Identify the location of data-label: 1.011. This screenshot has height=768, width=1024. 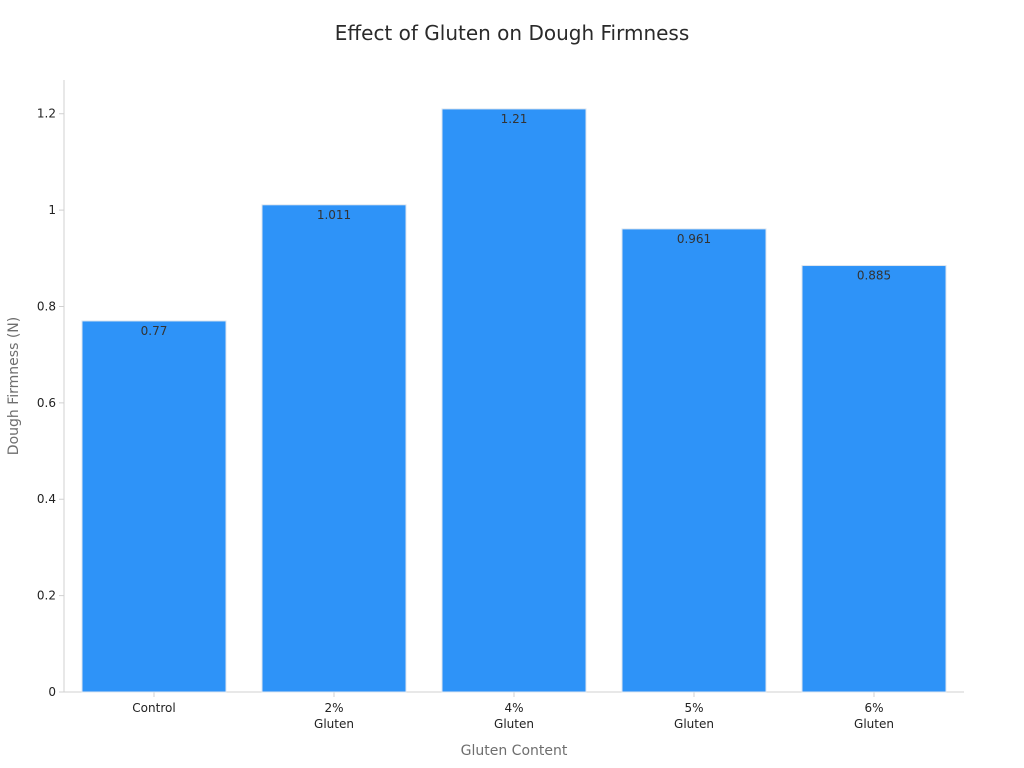
(334, 215).